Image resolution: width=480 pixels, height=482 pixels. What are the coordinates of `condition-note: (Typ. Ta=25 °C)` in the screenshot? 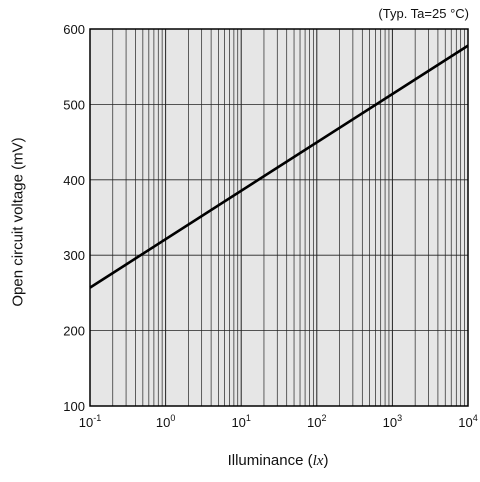 It's located at (423, 13).